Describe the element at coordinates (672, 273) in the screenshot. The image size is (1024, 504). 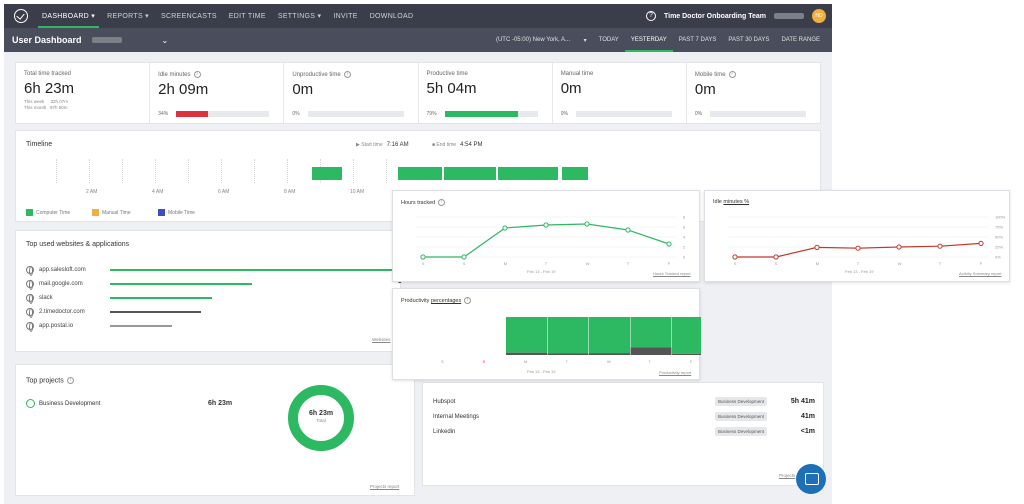
I see `hours-tracked-report-link: Hours Tracked report` at that location.